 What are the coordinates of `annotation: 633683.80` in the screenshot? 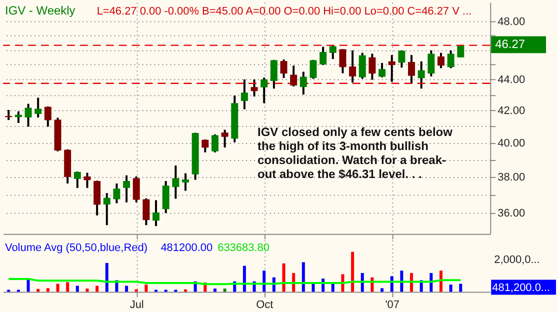 It's located at (244, 248).